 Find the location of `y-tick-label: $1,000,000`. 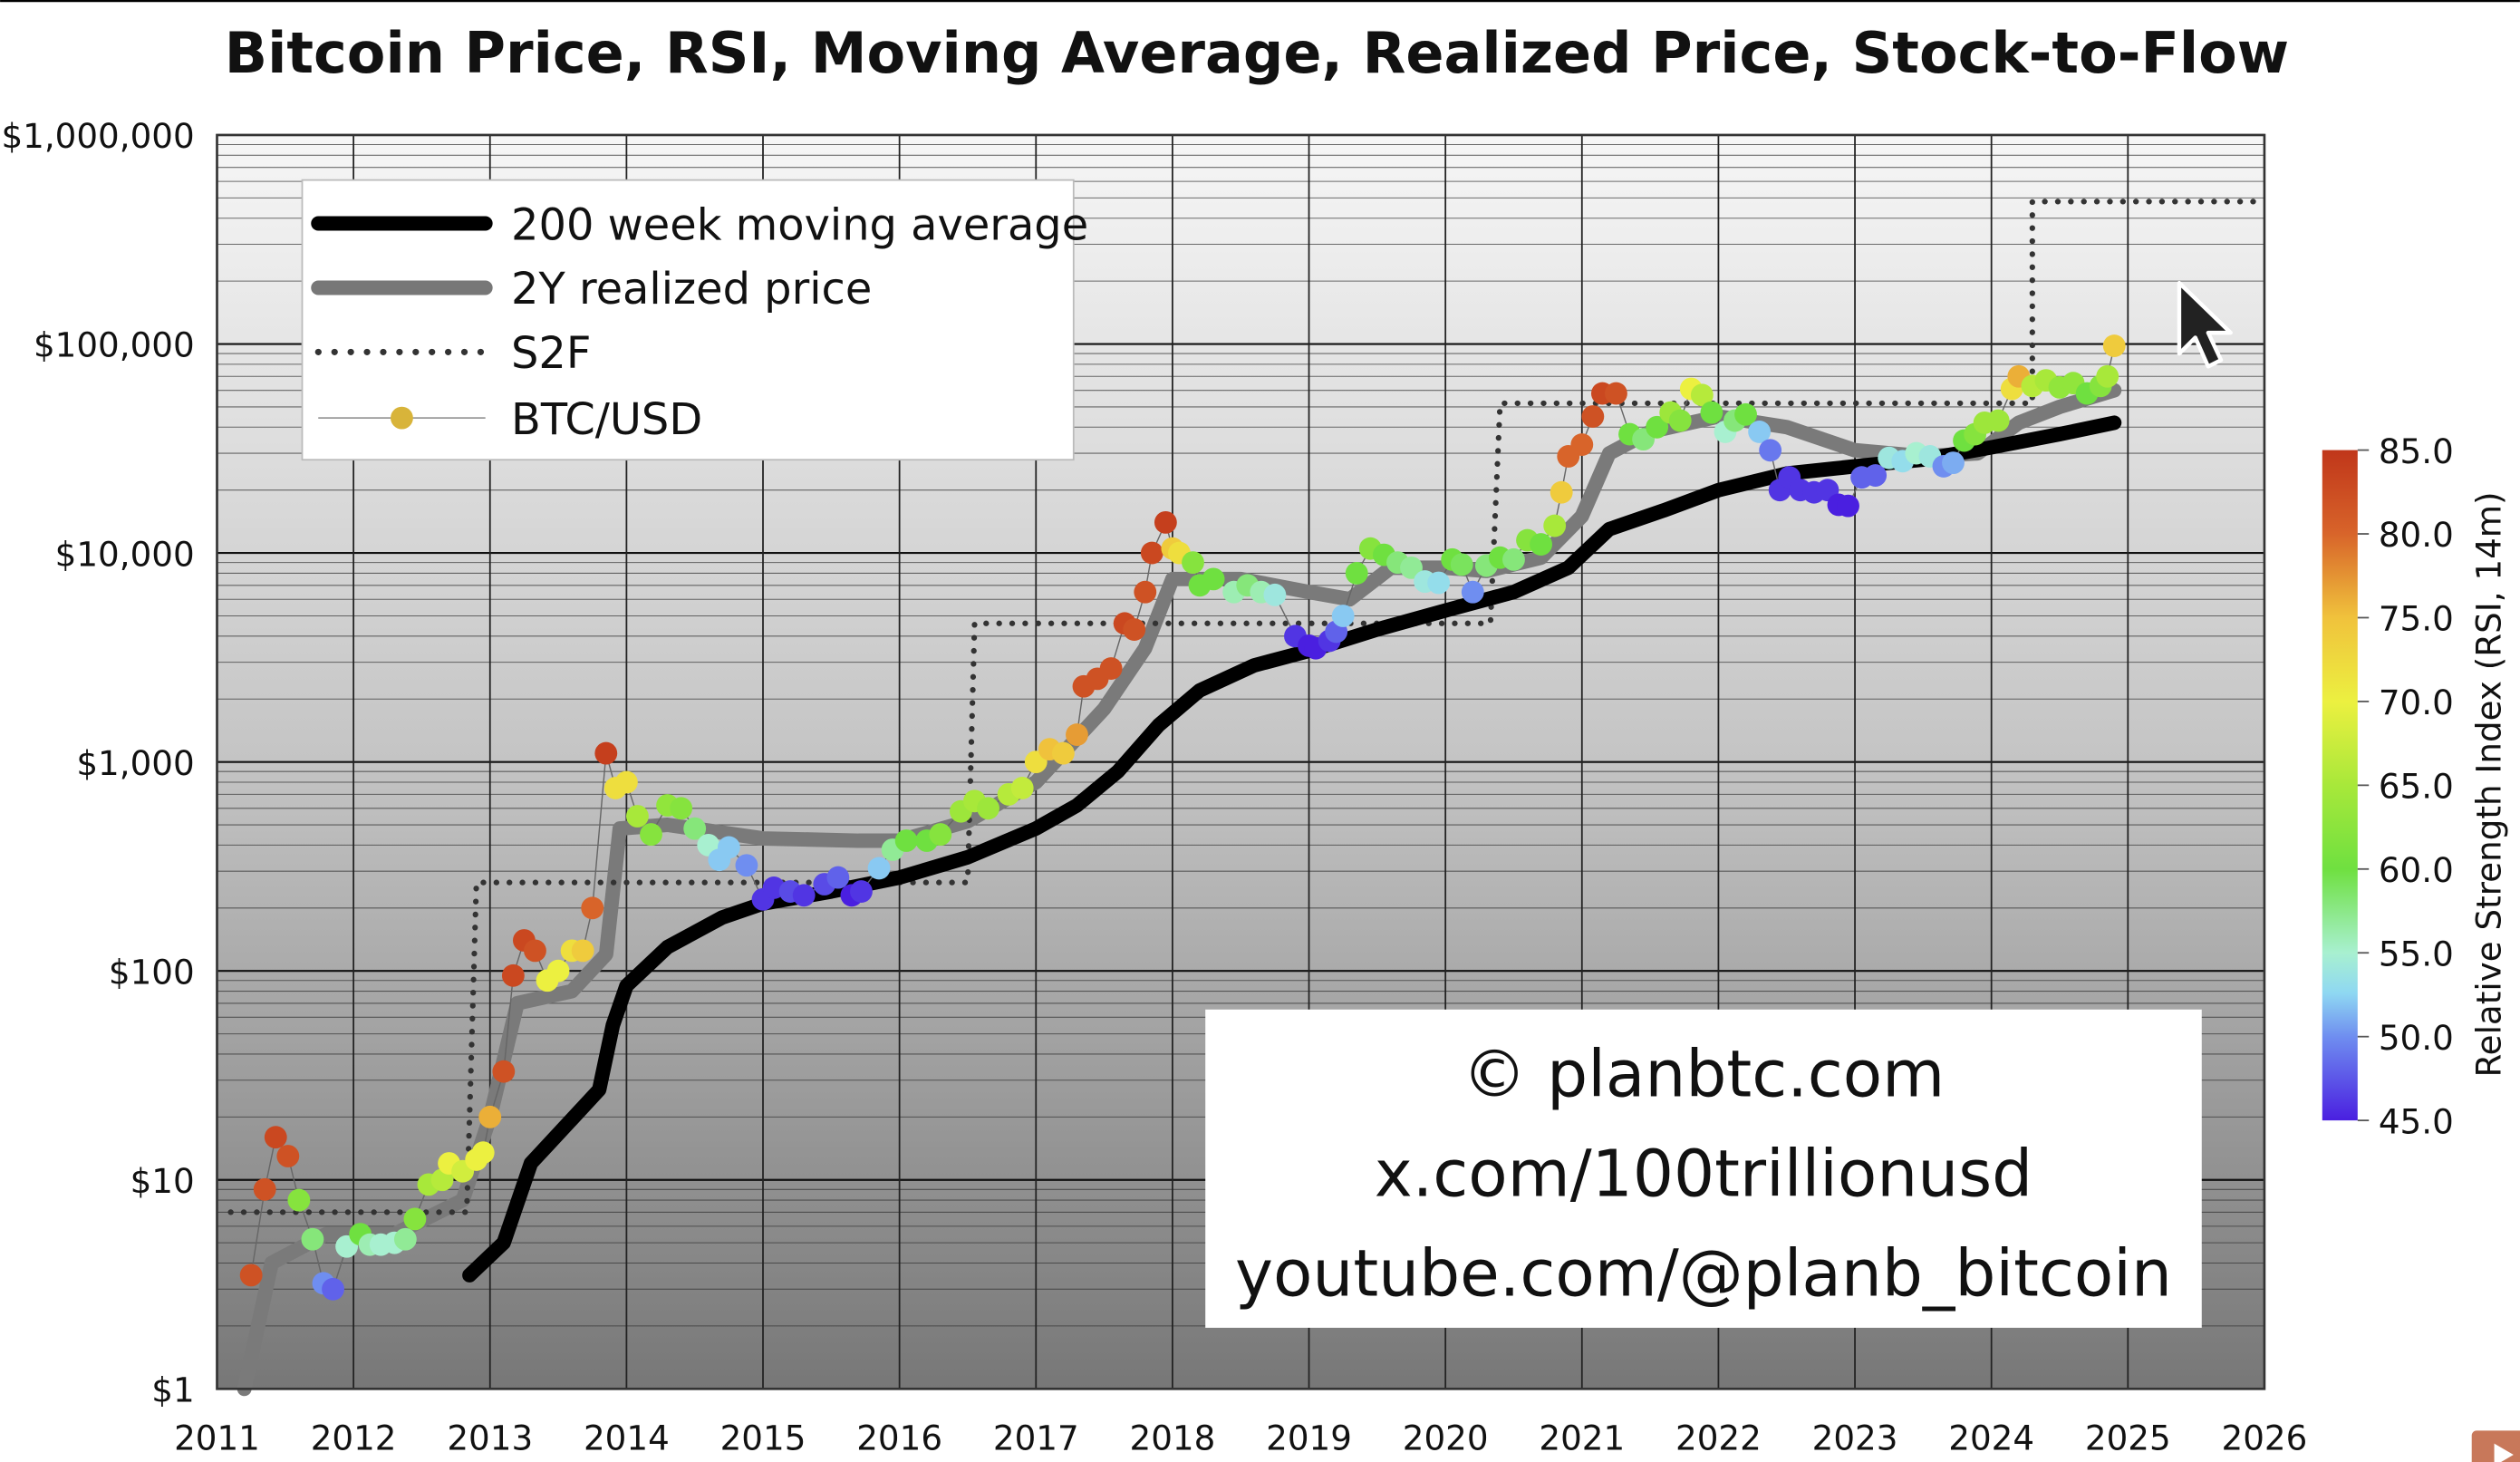

y-tick-label: $1,000,000 is located at coordinates (97, 136).